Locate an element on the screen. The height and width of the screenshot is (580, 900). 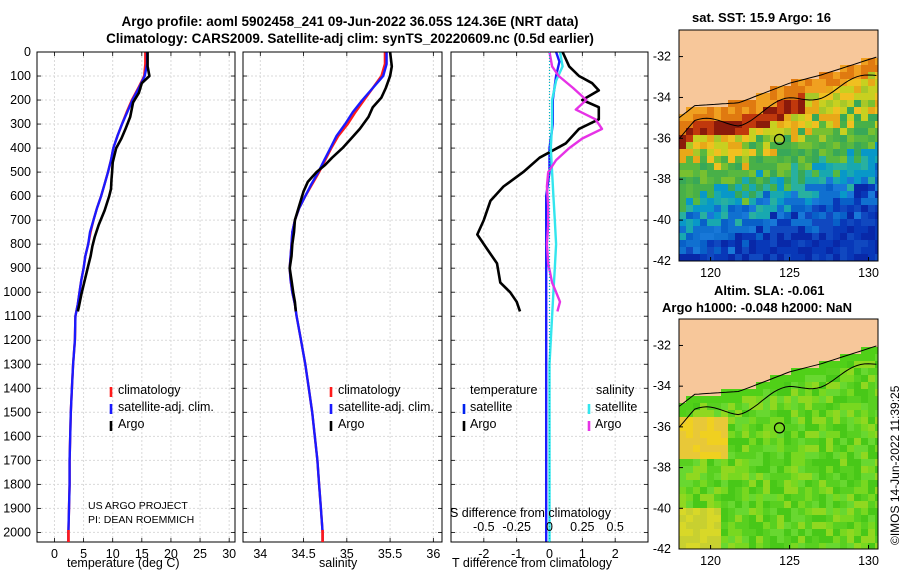
x-tick-label: 2 is located at coordinates (615, 554).